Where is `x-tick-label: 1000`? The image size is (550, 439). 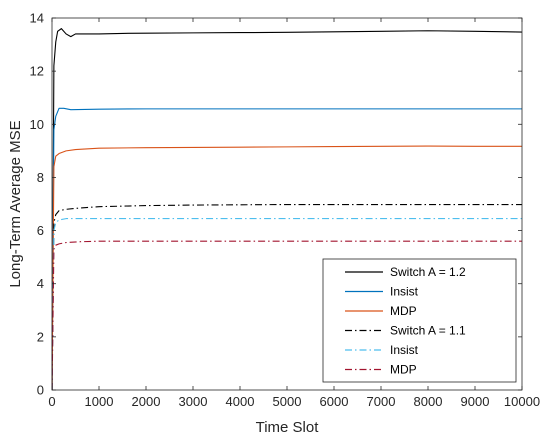
x-tick-label: 1000 is located at coordinates (99, 401).